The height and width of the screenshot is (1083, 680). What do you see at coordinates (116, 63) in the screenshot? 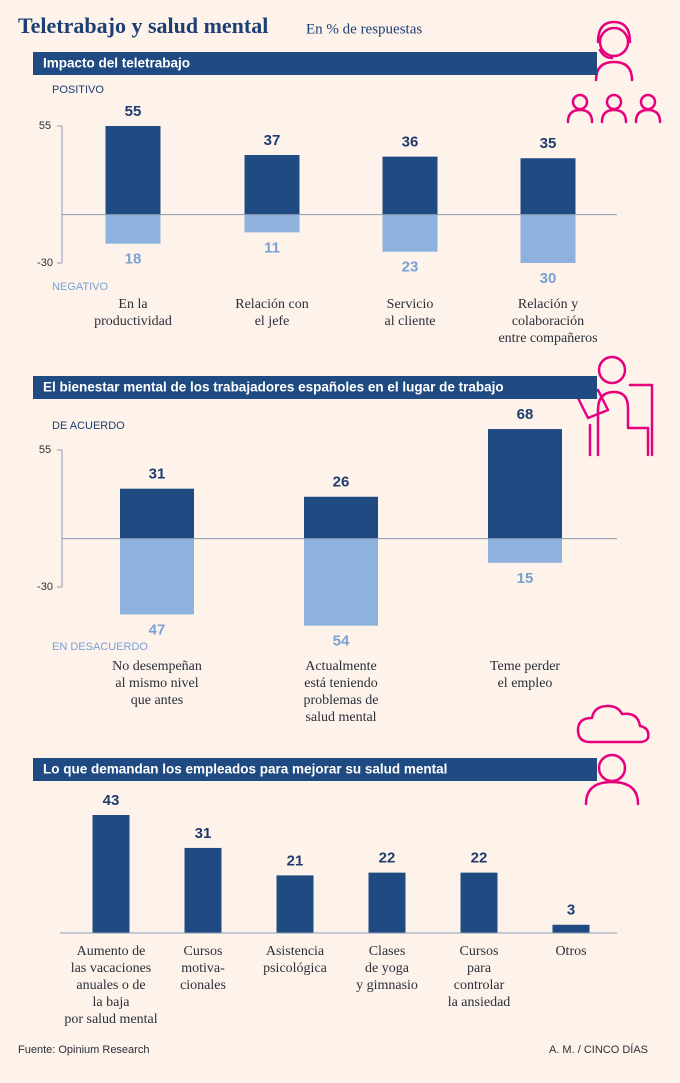
I see `section-title: Impacto del teletrabajo` at bounding box center [116, 63].